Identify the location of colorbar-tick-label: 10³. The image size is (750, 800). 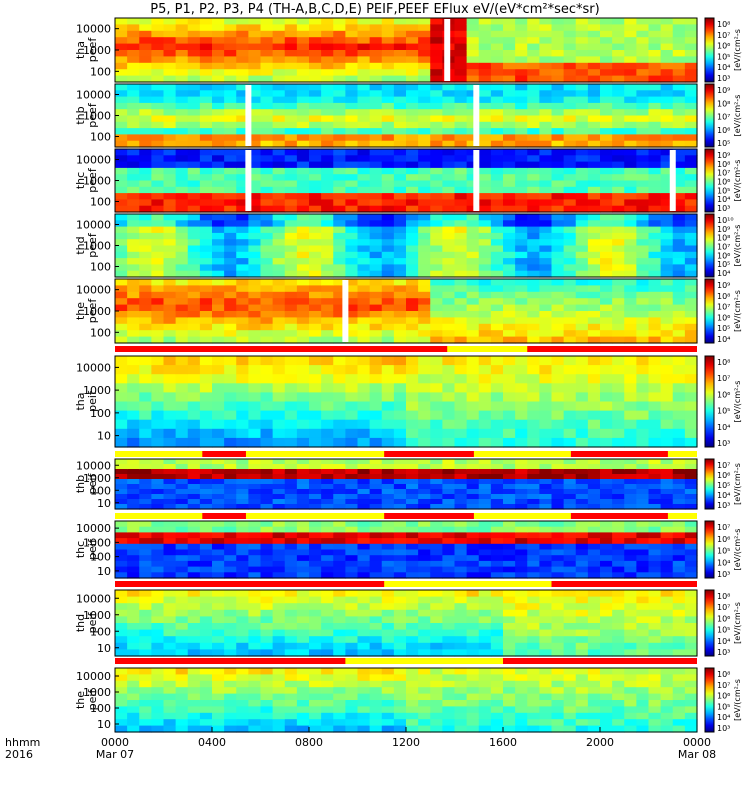
(723, 78).